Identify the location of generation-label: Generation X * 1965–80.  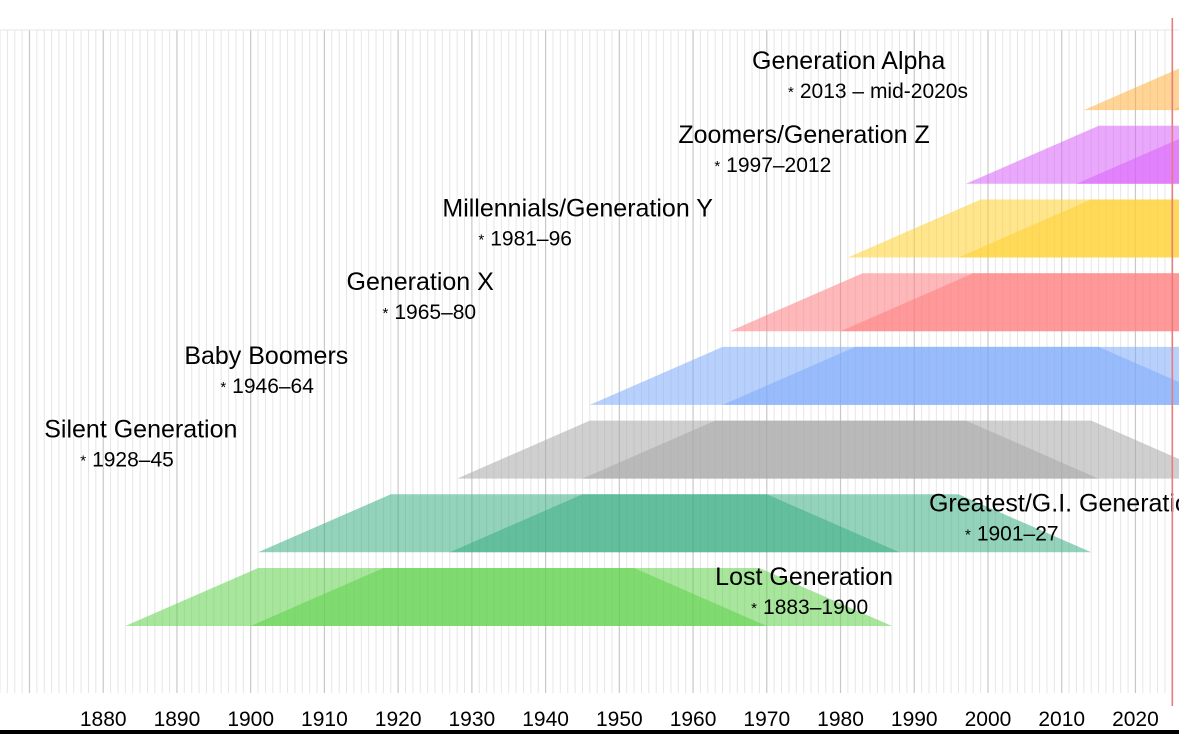
(421, 296).